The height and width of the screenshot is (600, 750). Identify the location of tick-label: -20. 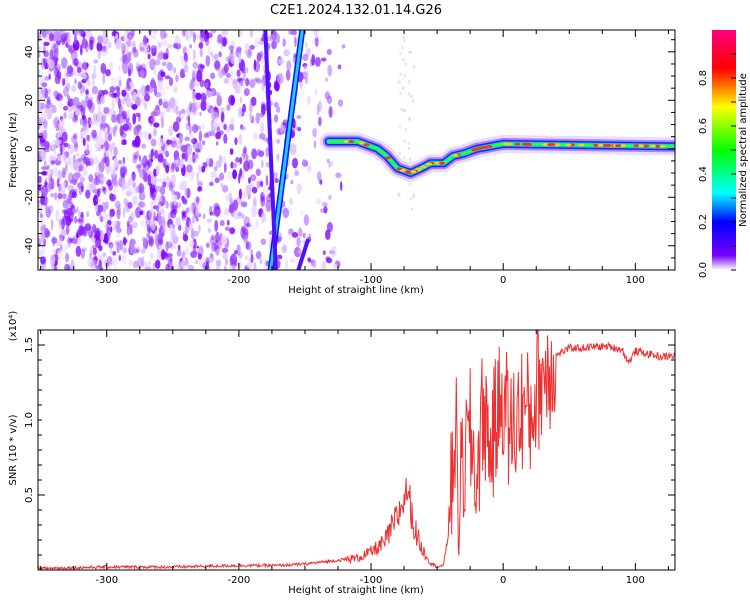
(29, 197).